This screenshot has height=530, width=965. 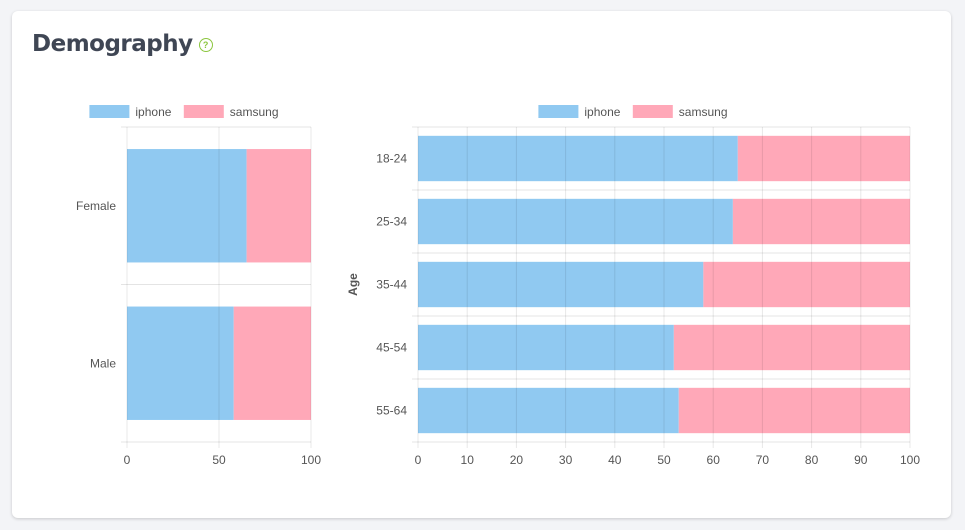 I want to click on bar-samsung-female, so click(x=278, y=206).